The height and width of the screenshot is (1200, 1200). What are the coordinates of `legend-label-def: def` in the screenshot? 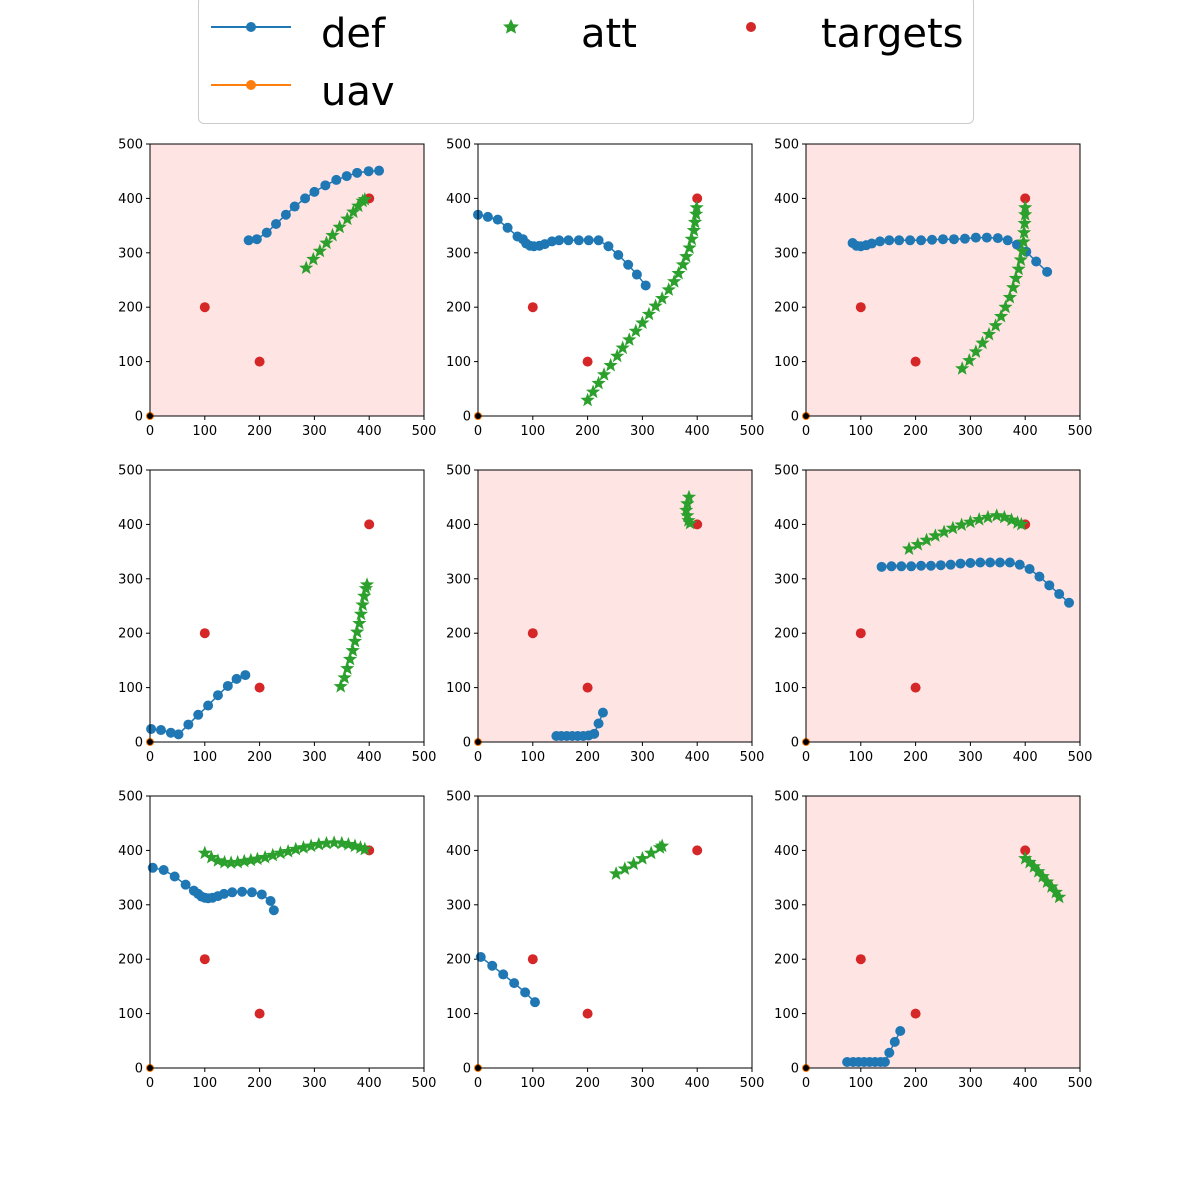 It's located at (353, 34).